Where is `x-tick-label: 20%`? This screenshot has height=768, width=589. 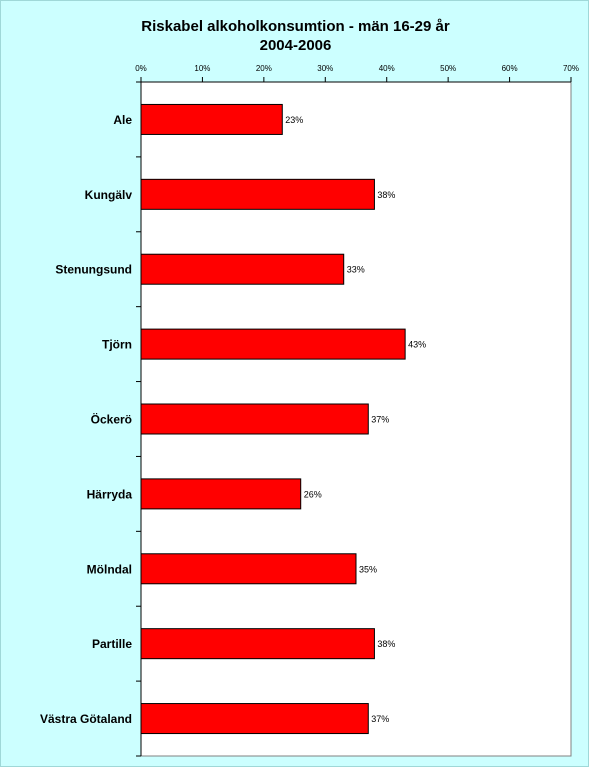
x-tick-label: 20% is located at coordinates (264, 68).